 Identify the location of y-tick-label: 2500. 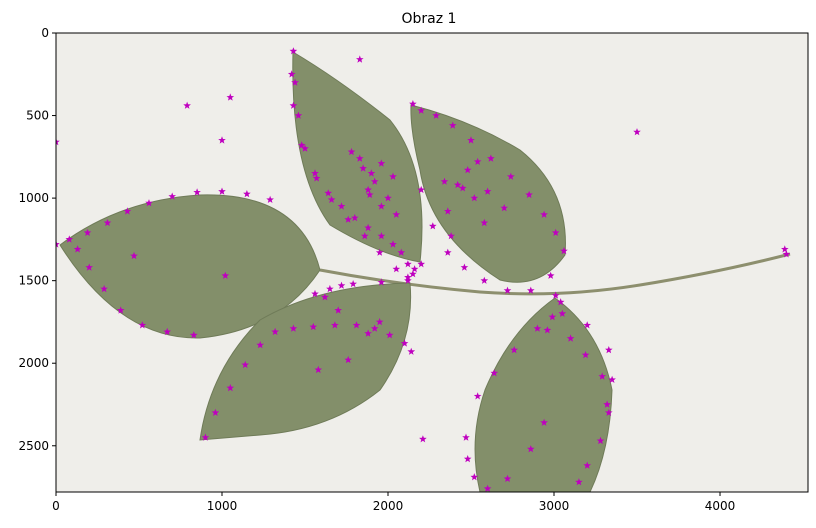
(33, 446).